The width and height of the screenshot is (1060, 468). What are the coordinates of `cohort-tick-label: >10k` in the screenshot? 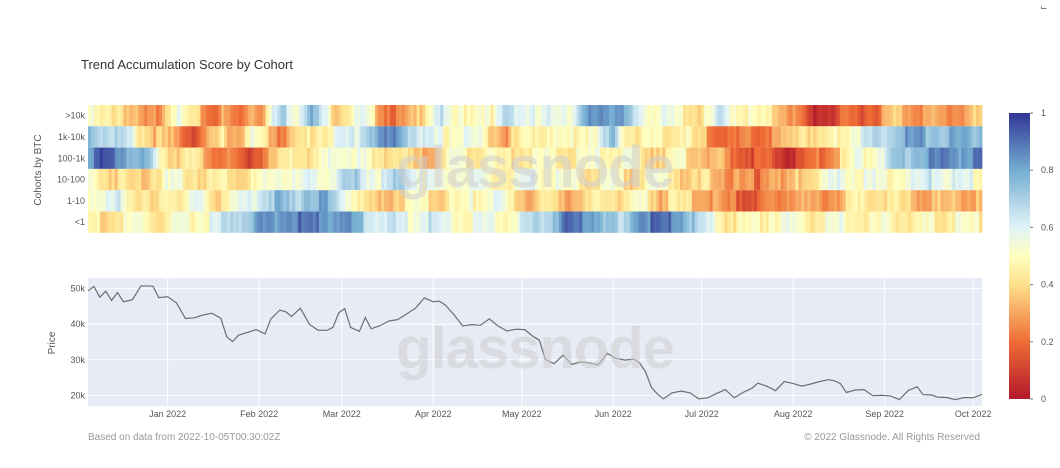 It's located at (75, 116).